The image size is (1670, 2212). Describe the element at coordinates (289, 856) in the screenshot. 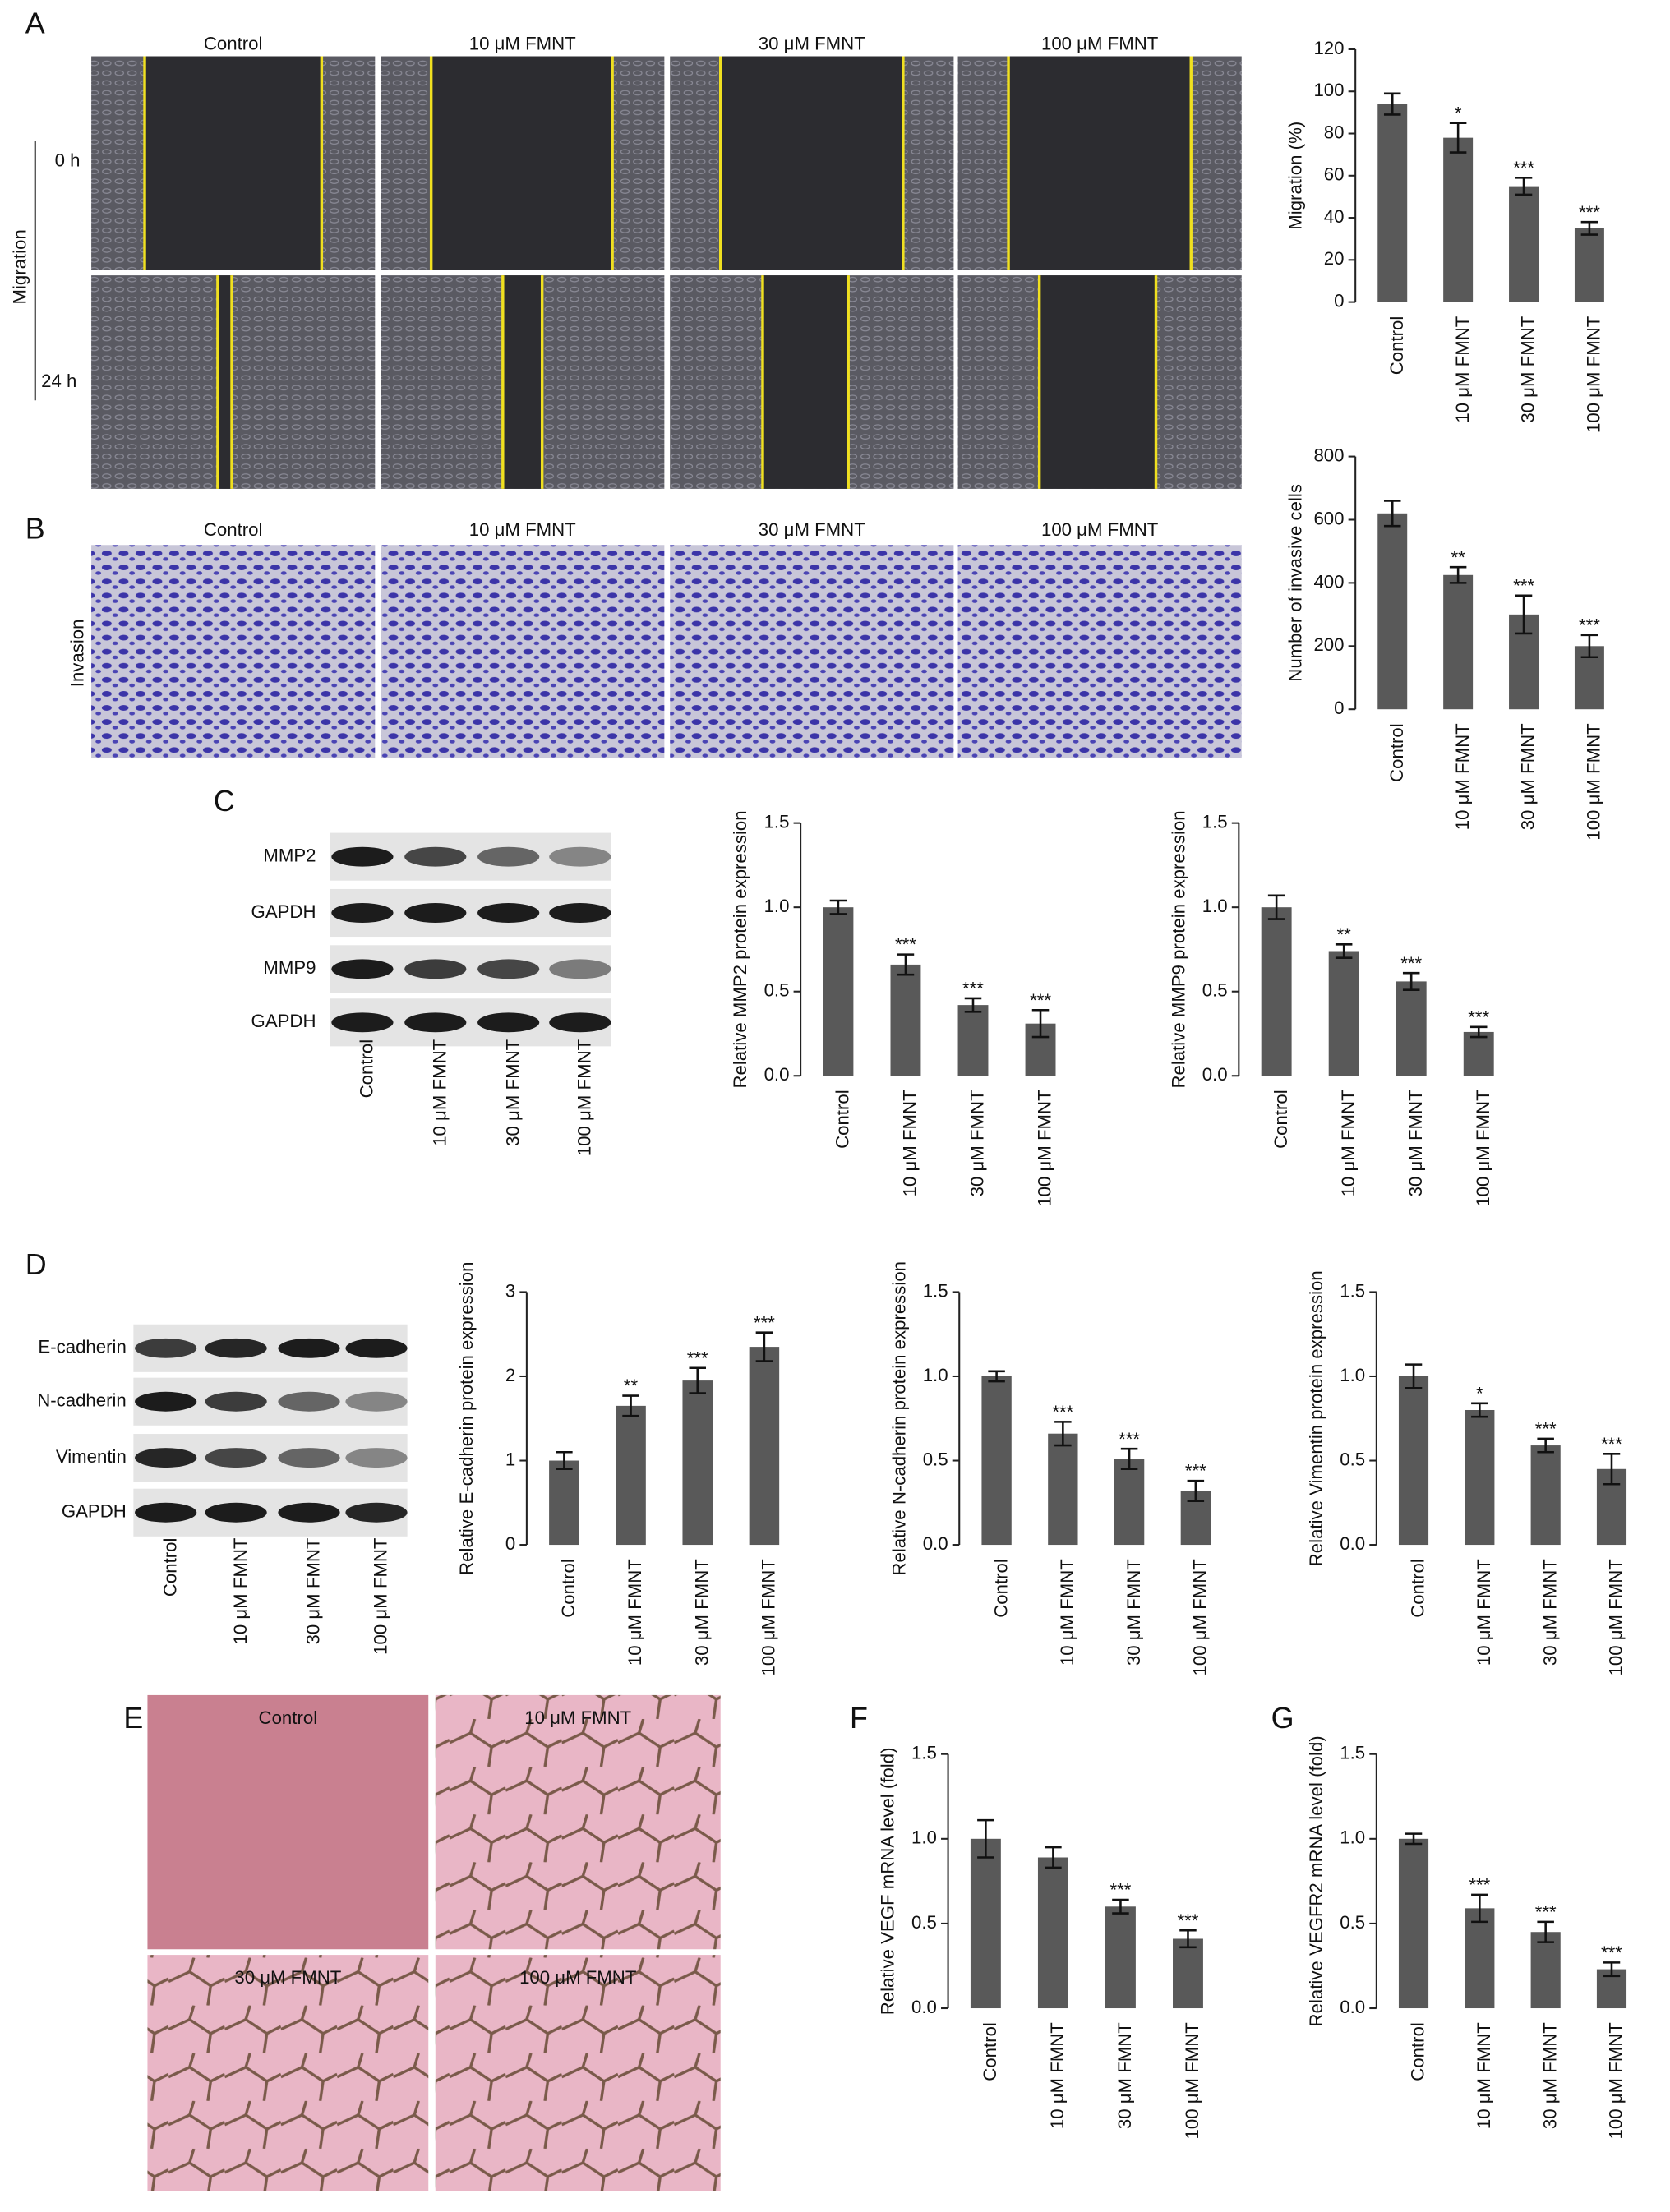

I see `blot-row-label: MMP2` at that location.